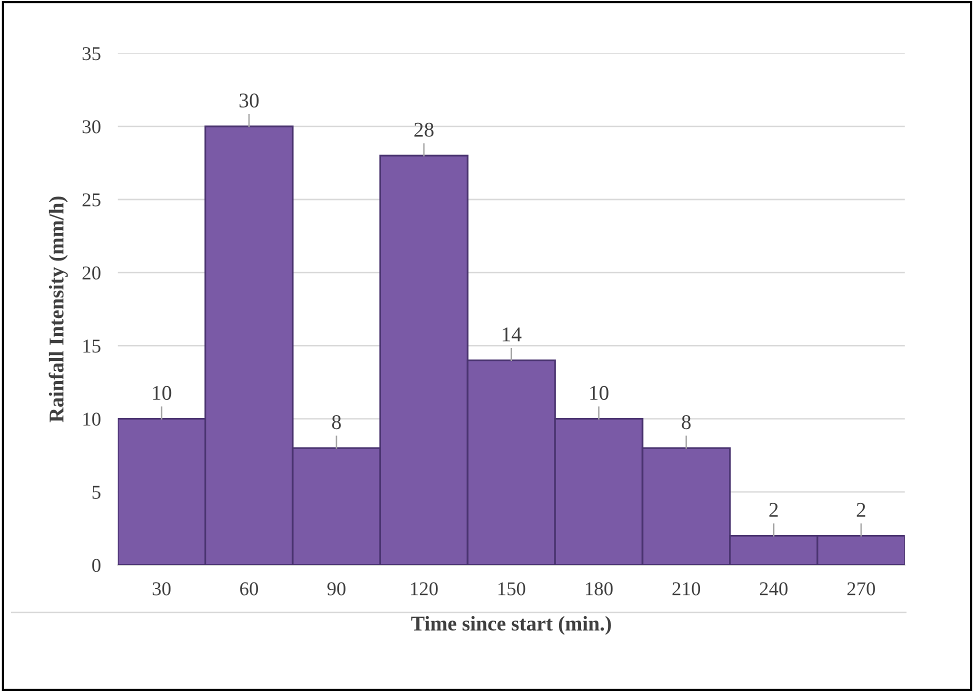  What do you see at coordinates (599, 589) in the screenshot?
I see `x-tick-label: 180` at bounding box center [599, 589].